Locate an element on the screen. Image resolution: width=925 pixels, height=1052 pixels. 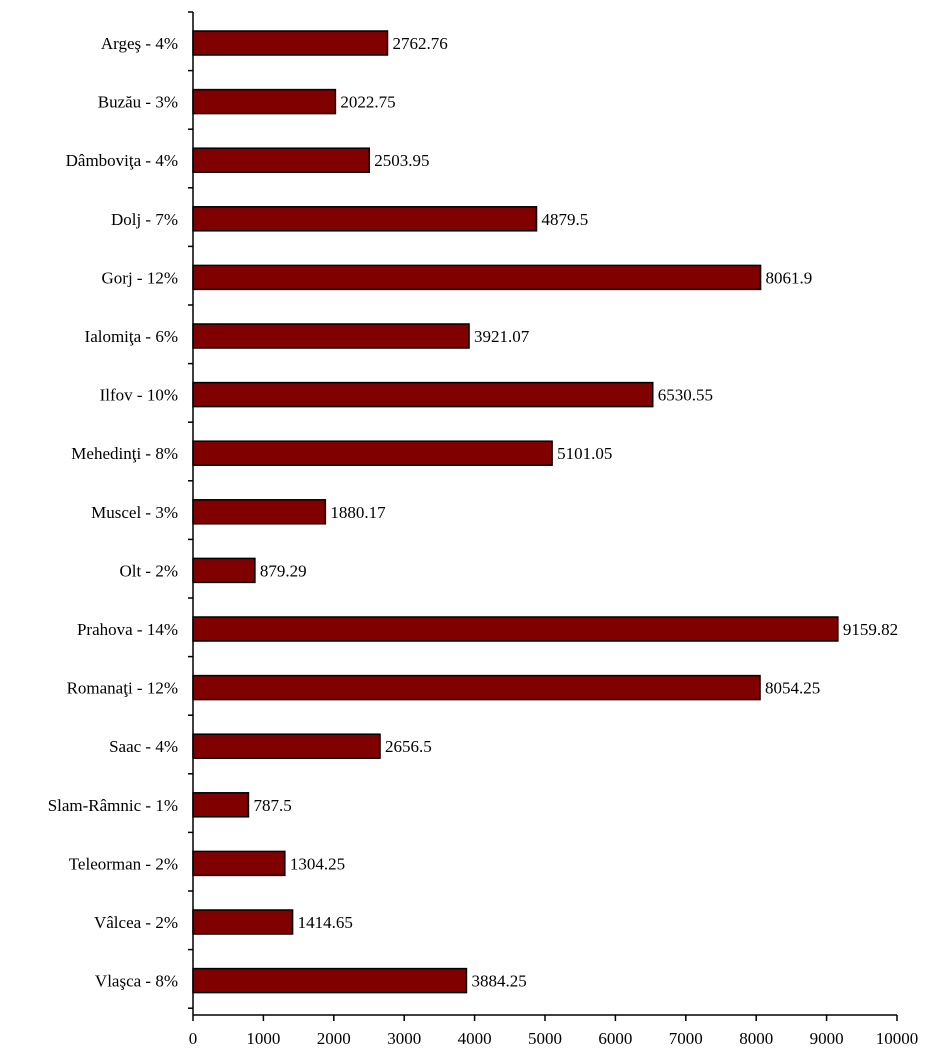
category-label: Dolj - 7% is located at coordinates (144, 219).